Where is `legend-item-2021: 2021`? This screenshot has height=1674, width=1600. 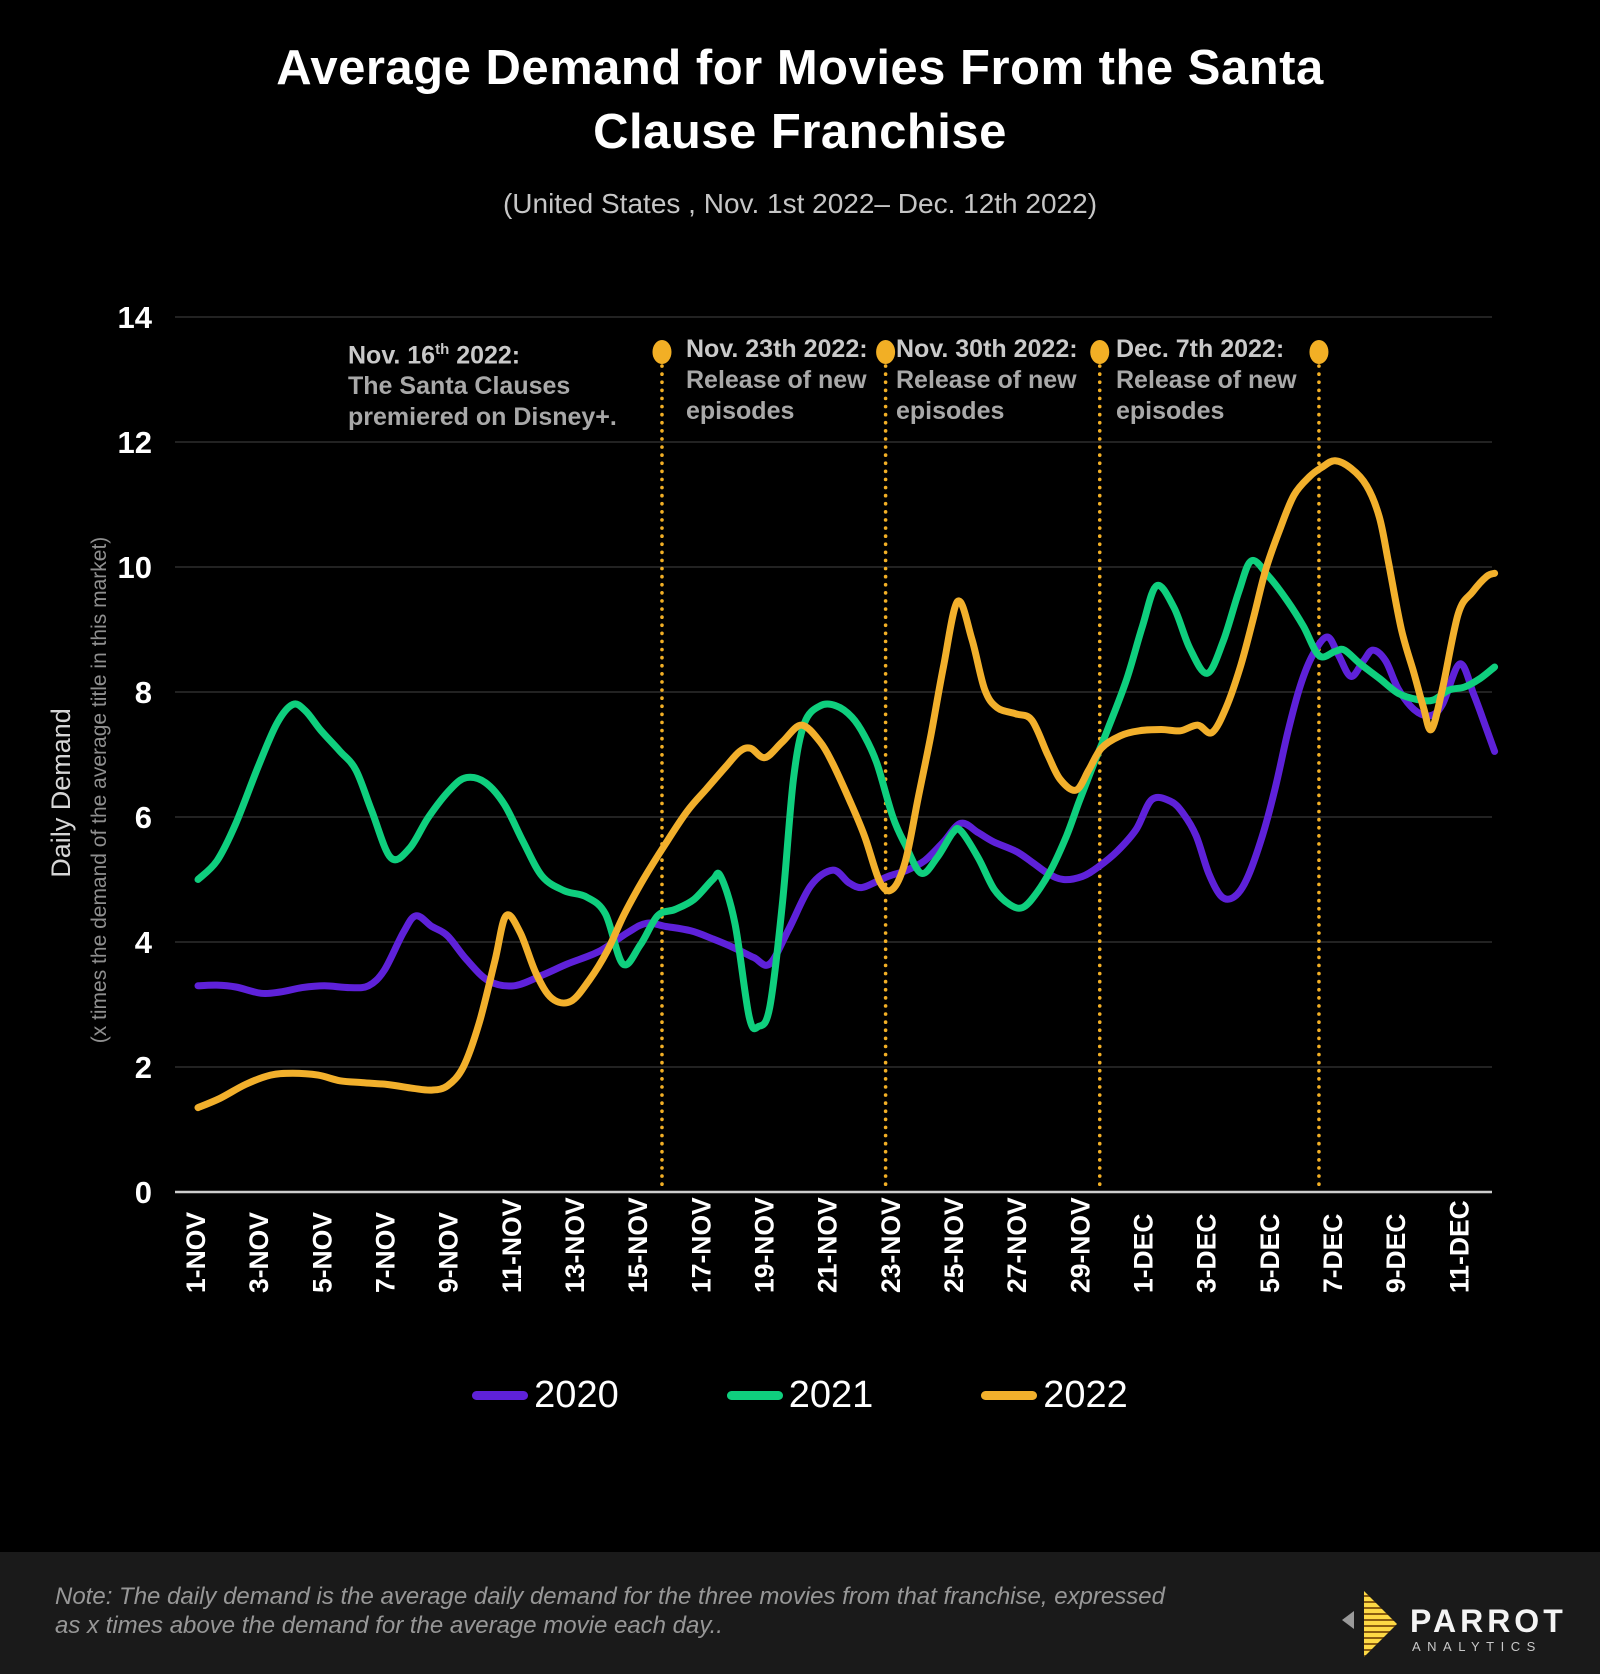
legend-item-2021: 2021 is located at coordinates (800, 1395).